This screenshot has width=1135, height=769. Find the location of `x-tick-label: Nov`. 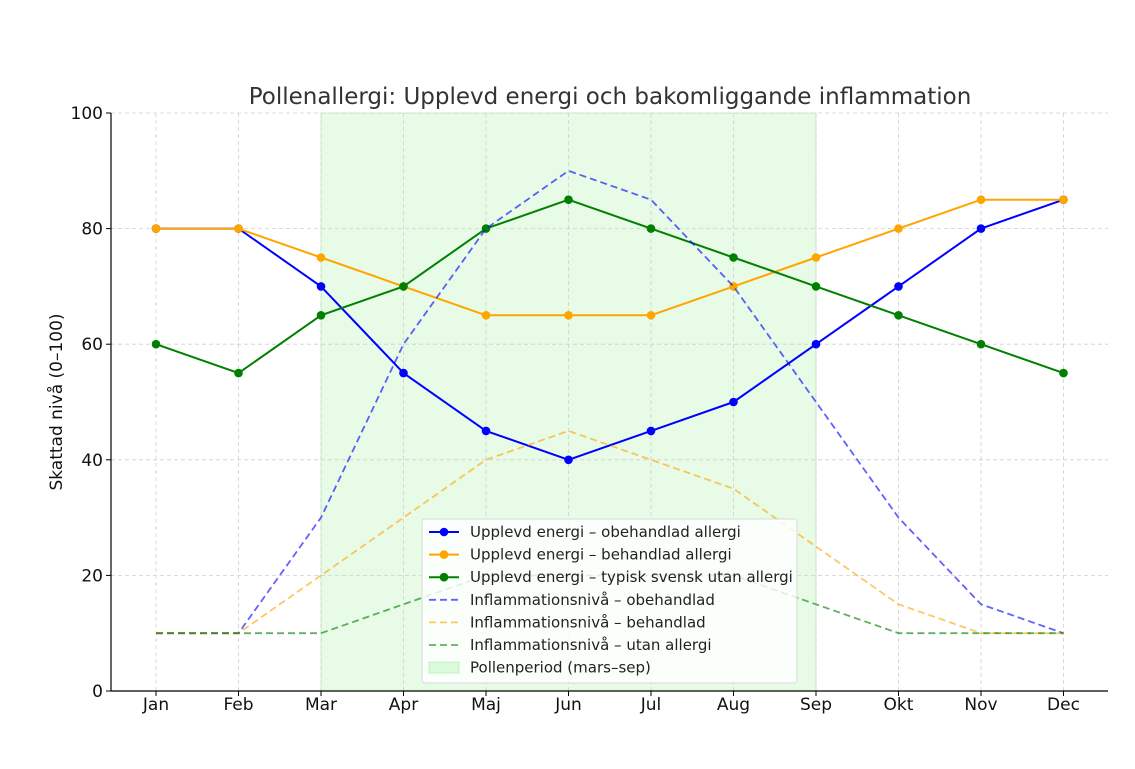

x-tick-label: Nov is located at coordinates (980, 705).